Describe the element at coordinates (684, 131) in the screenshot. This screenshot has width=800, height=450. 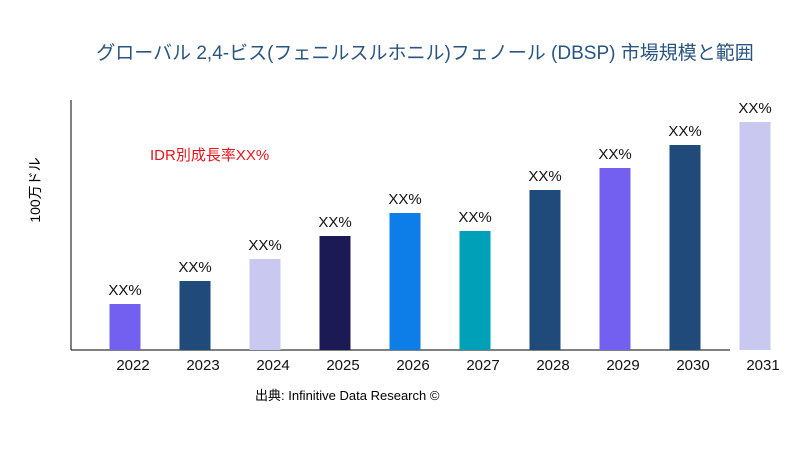
I see `data-label-2030: XX%` at that location.